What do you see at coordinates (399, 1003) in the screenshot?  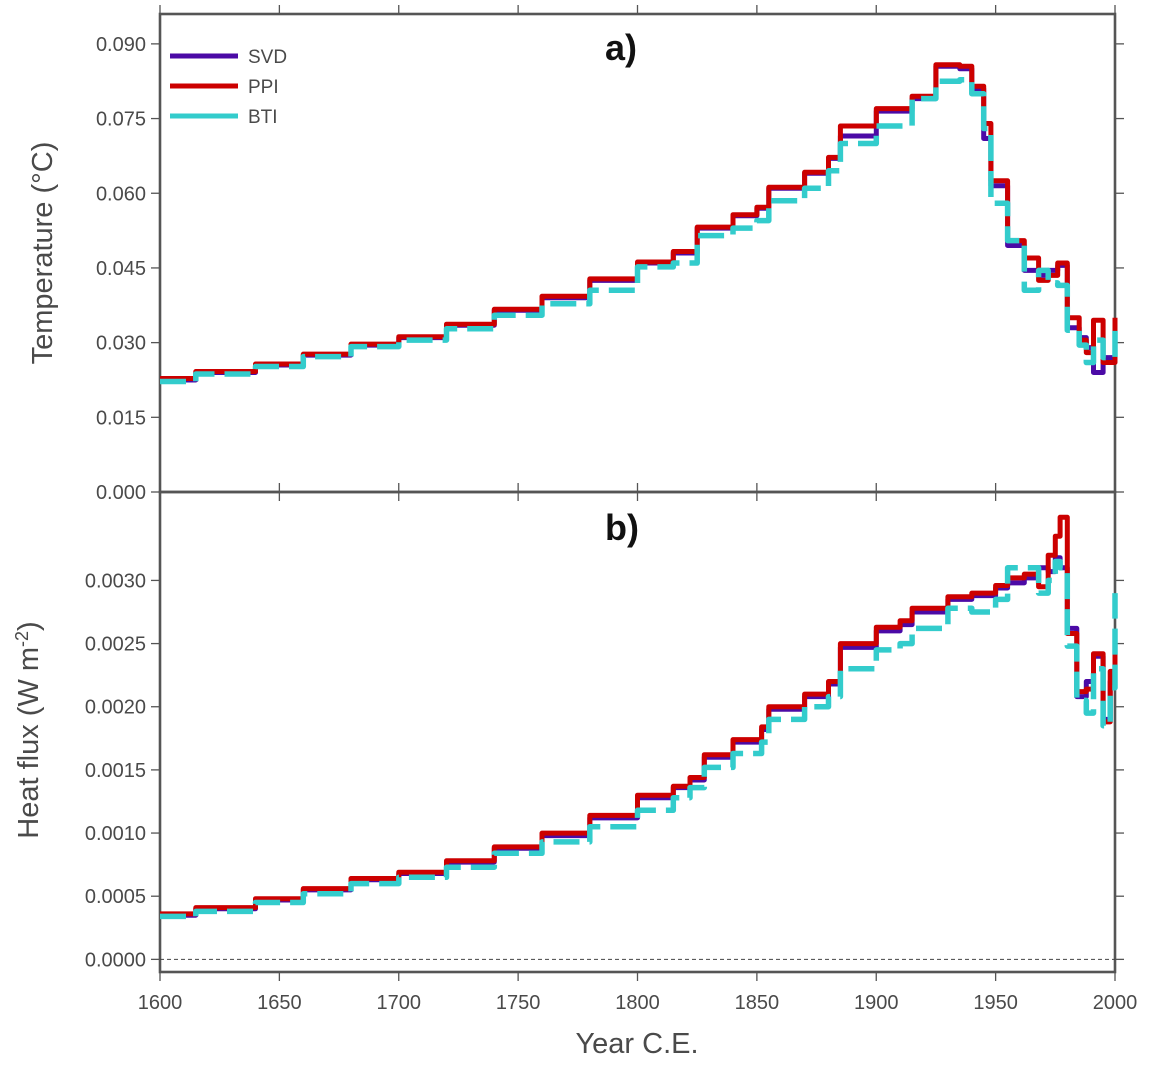 I see `x-tick-label-2: 1700` at bounding box center [399, 1003].